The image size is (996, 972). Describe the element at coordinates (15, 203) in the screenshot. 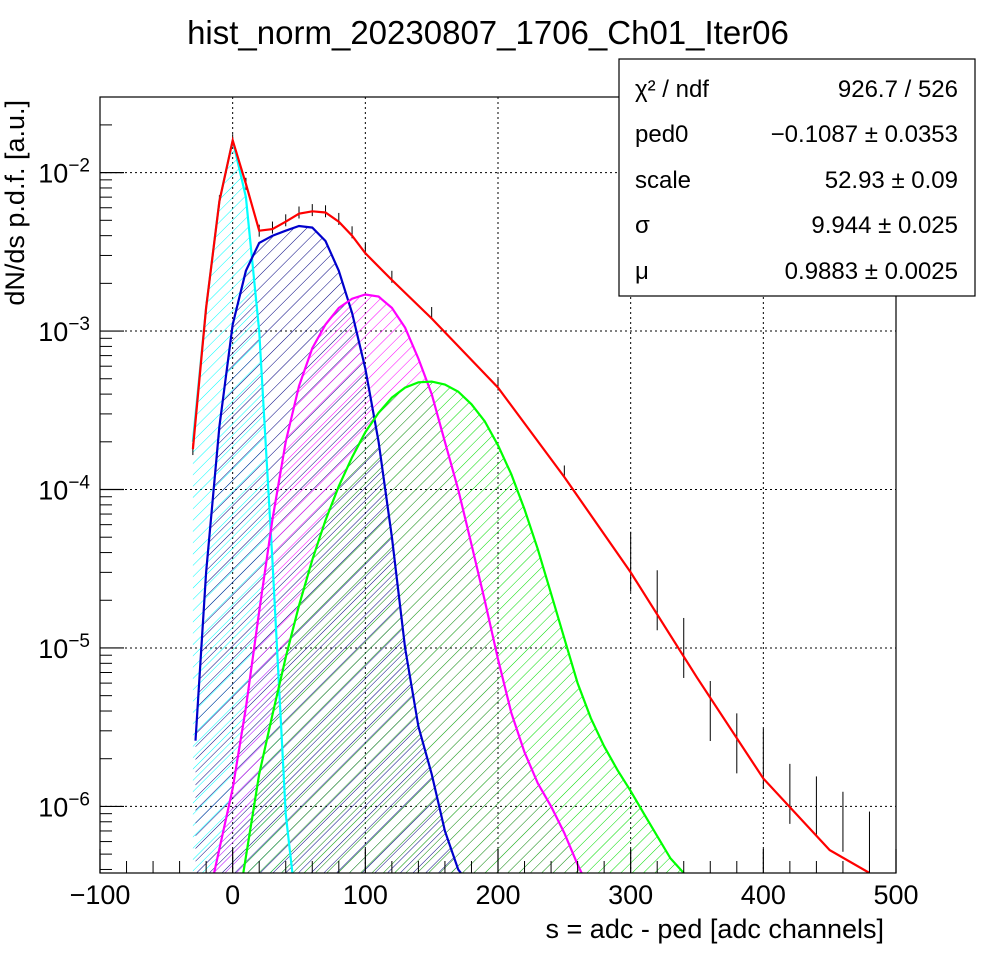

I see `y-axis-label: dN/ds p.d.f. [a.u.]` at that location.